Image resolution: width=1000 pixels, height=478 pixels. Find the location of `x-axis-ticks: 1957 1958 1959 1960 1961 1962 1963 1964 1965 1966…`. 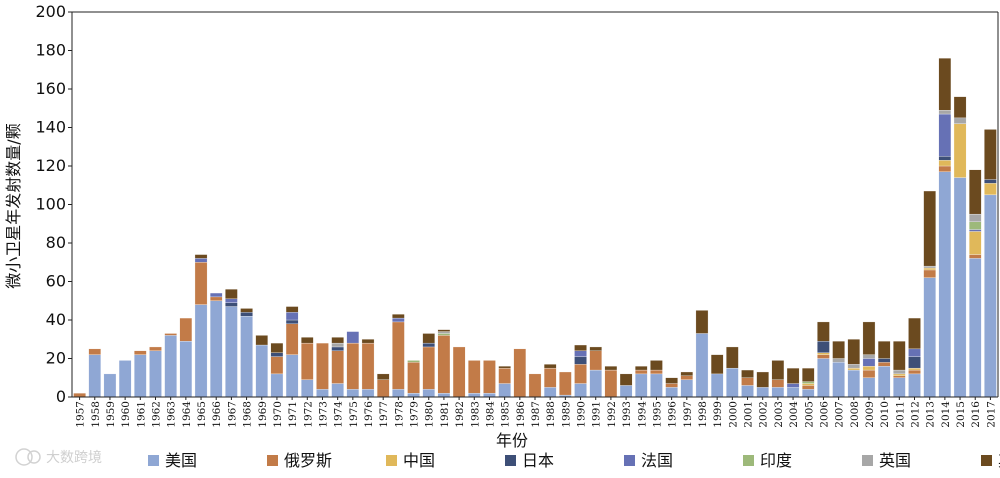

x-axis-ticks: 1957 1958 1959 1960 1961 1962 1963 1964 1965 1966… is located at coordinates (536, 412).